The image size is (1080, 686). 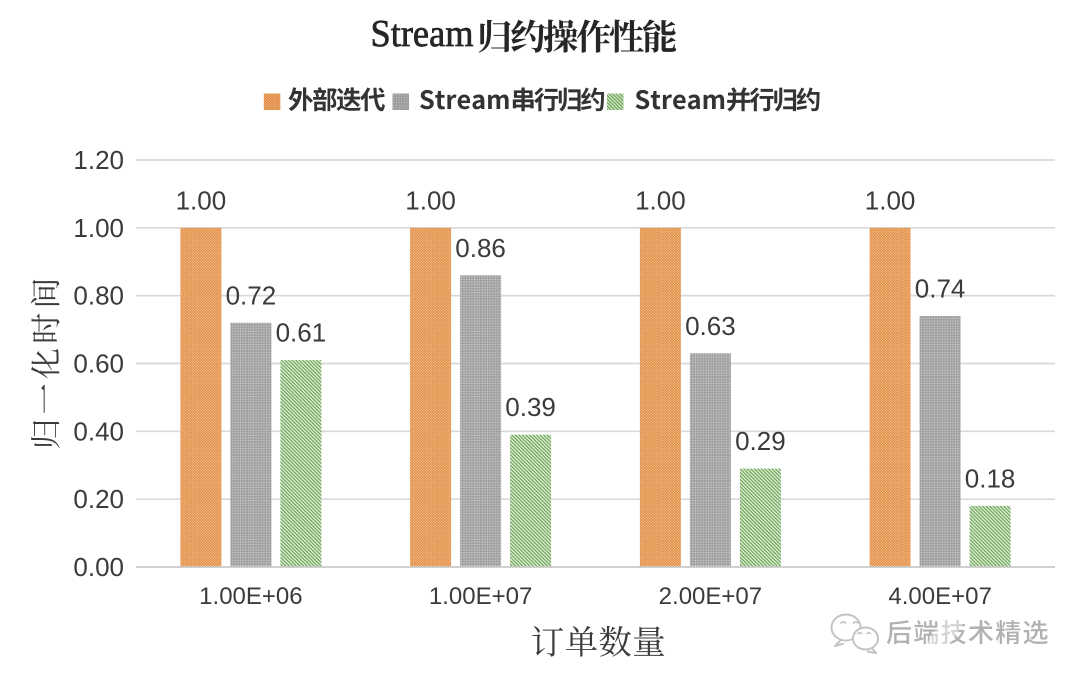 What do you see at coordinates (939, 596) in the screenshot?
I see `svg-text: 4.00E+07` at bounding box center [939, 596].